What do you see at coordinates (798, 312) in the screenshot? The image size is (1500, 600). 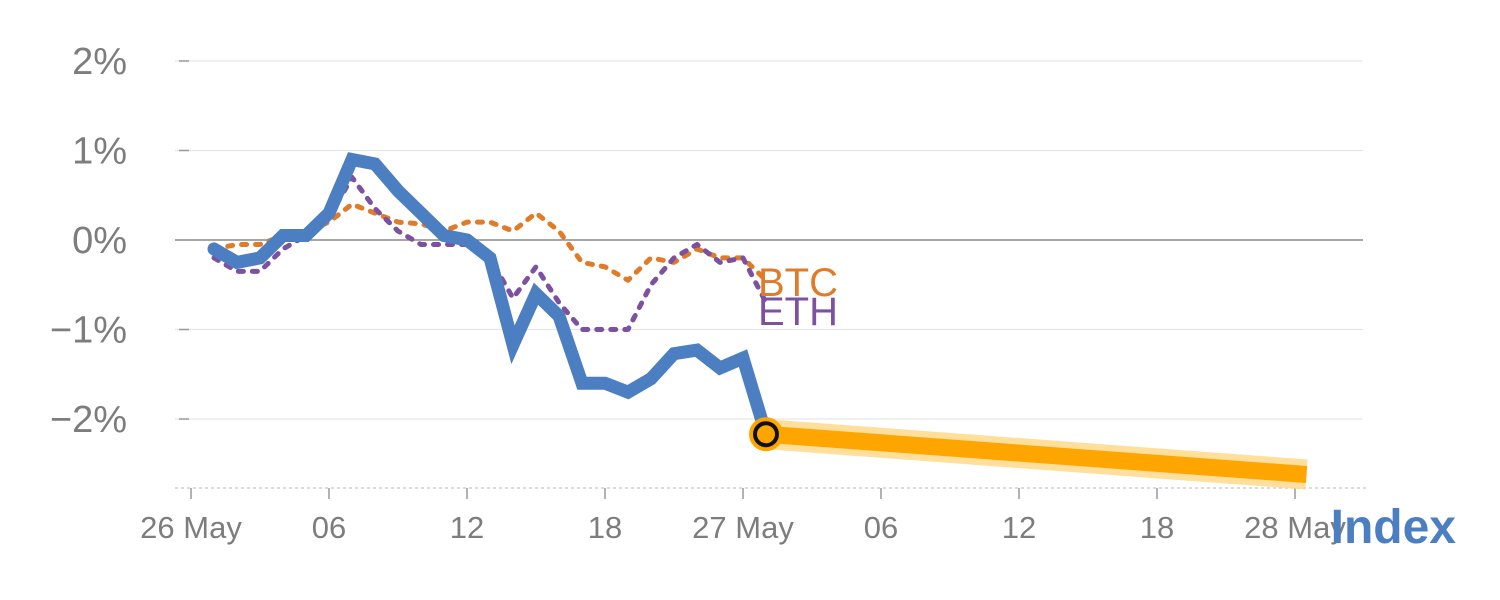 I see `eth-series-label: ETH` at bounding box center [798, 312].